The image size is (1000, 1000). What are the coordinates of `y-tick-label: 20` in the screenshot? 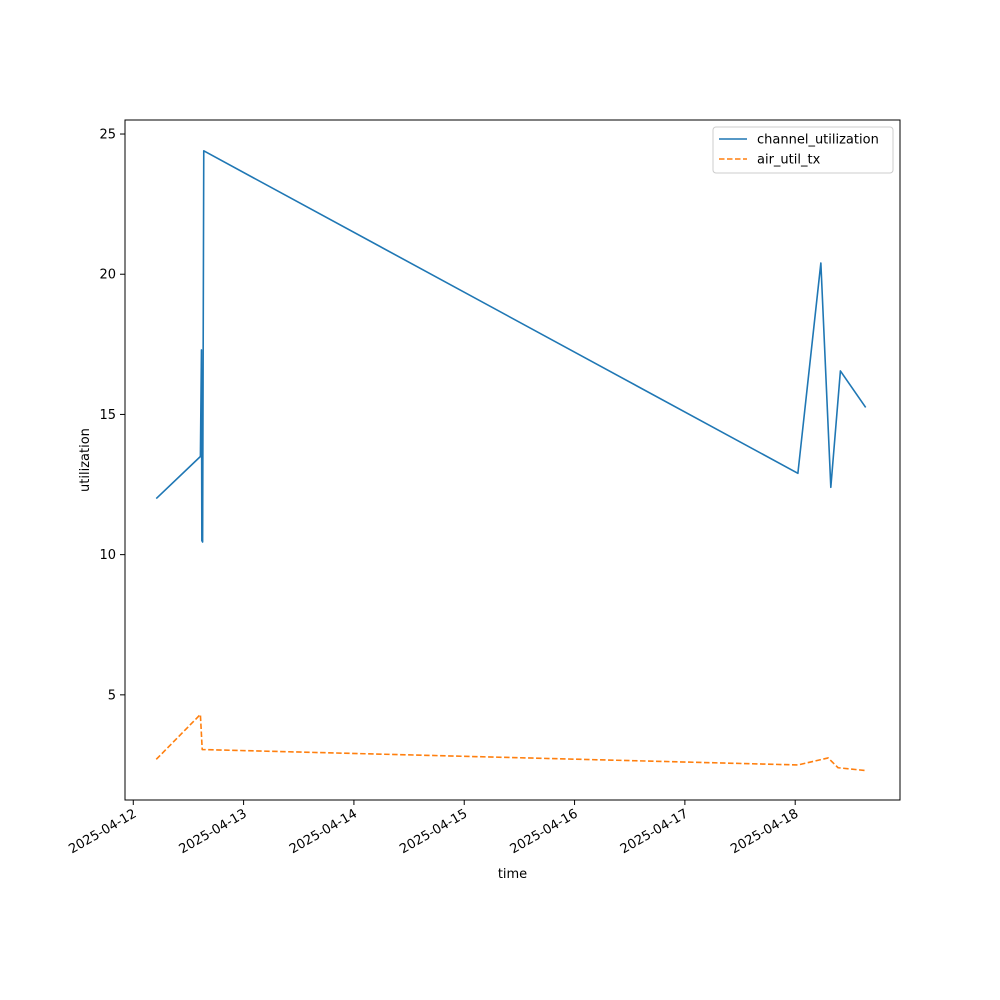 It's located at (107, 275).